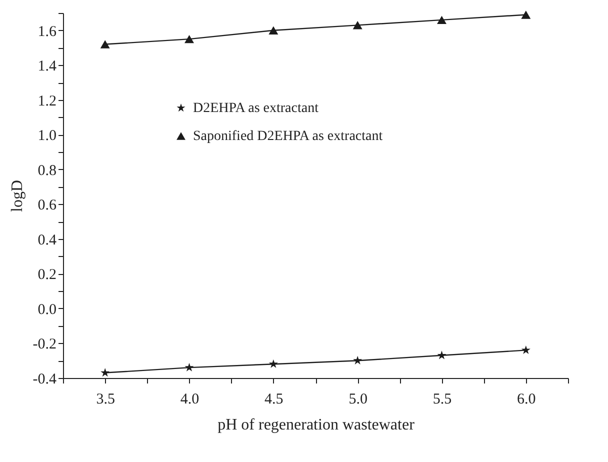 This screenshot has width=608, height=462. What do you see at coordinates (317, 425) in the screenshot?
I see `x-axis-title: pH of regeneration wastewater` at bounding box center [317, 425].